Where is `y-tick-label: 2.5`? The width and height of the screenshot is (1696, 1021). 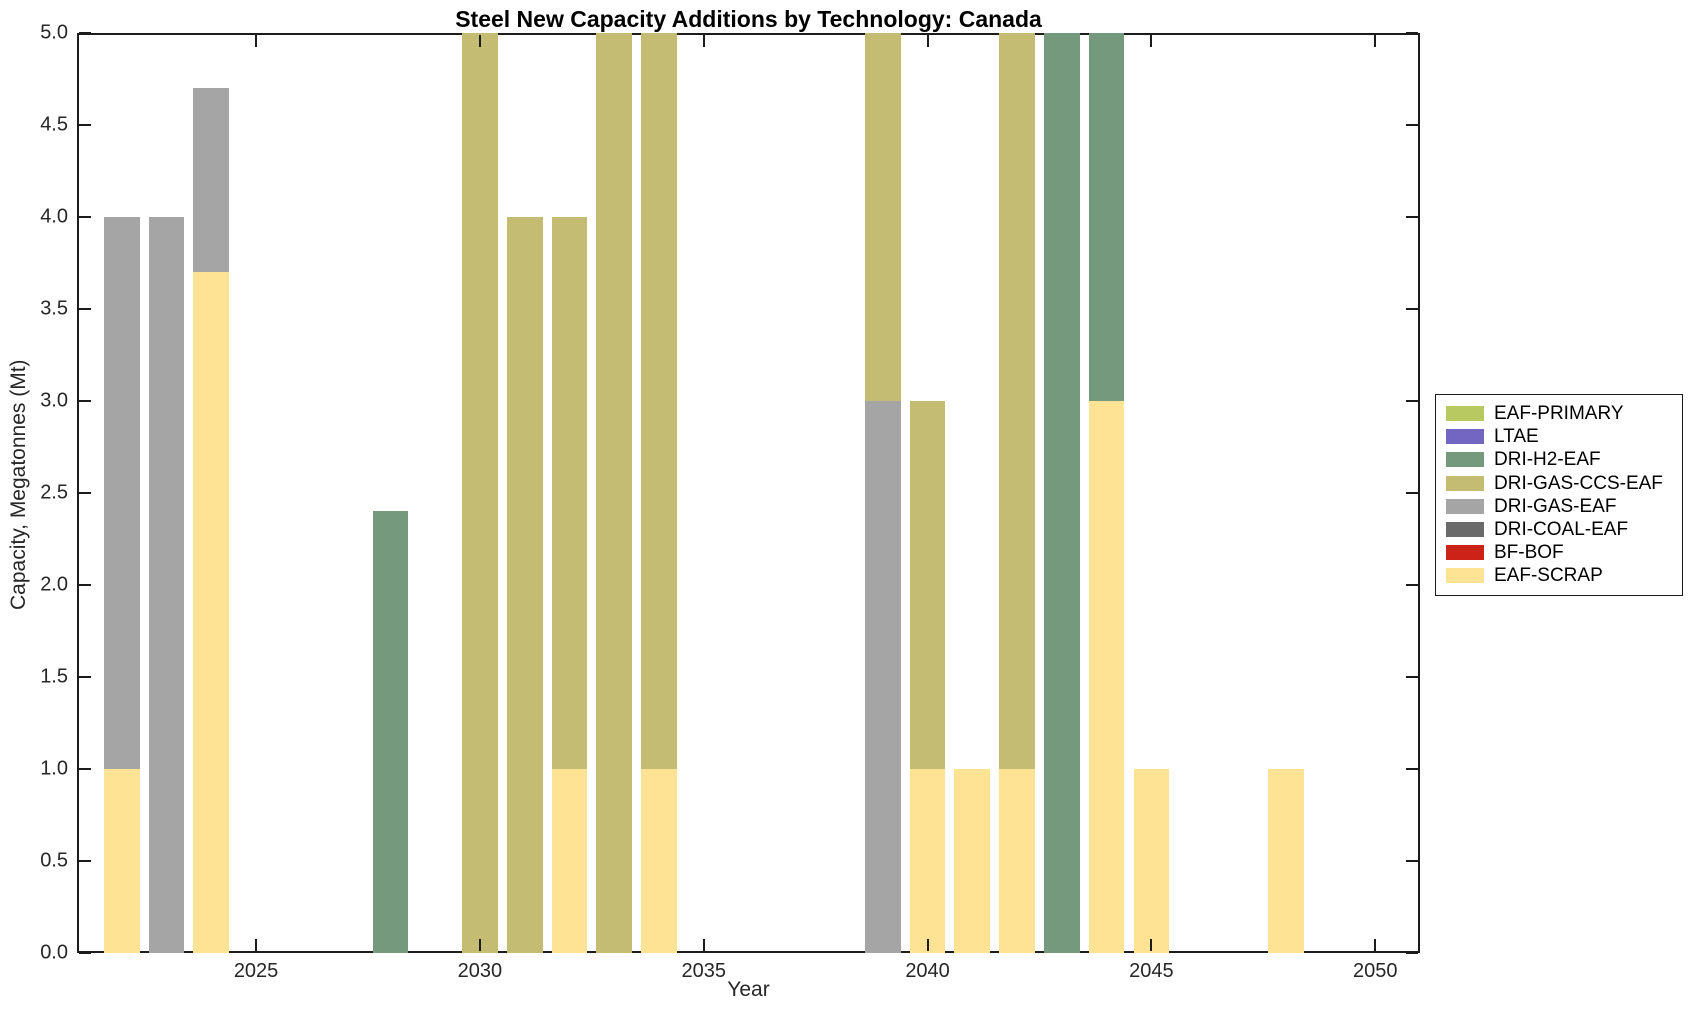 y-tick-label: 2.5 is located at coordinates (54, 492).